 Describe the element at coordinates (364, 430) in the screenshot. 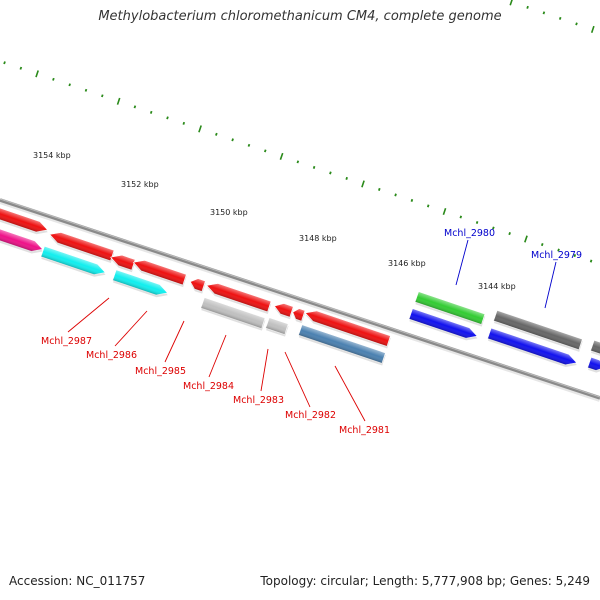

I see `gene-label: Mchl_2981` at that location.